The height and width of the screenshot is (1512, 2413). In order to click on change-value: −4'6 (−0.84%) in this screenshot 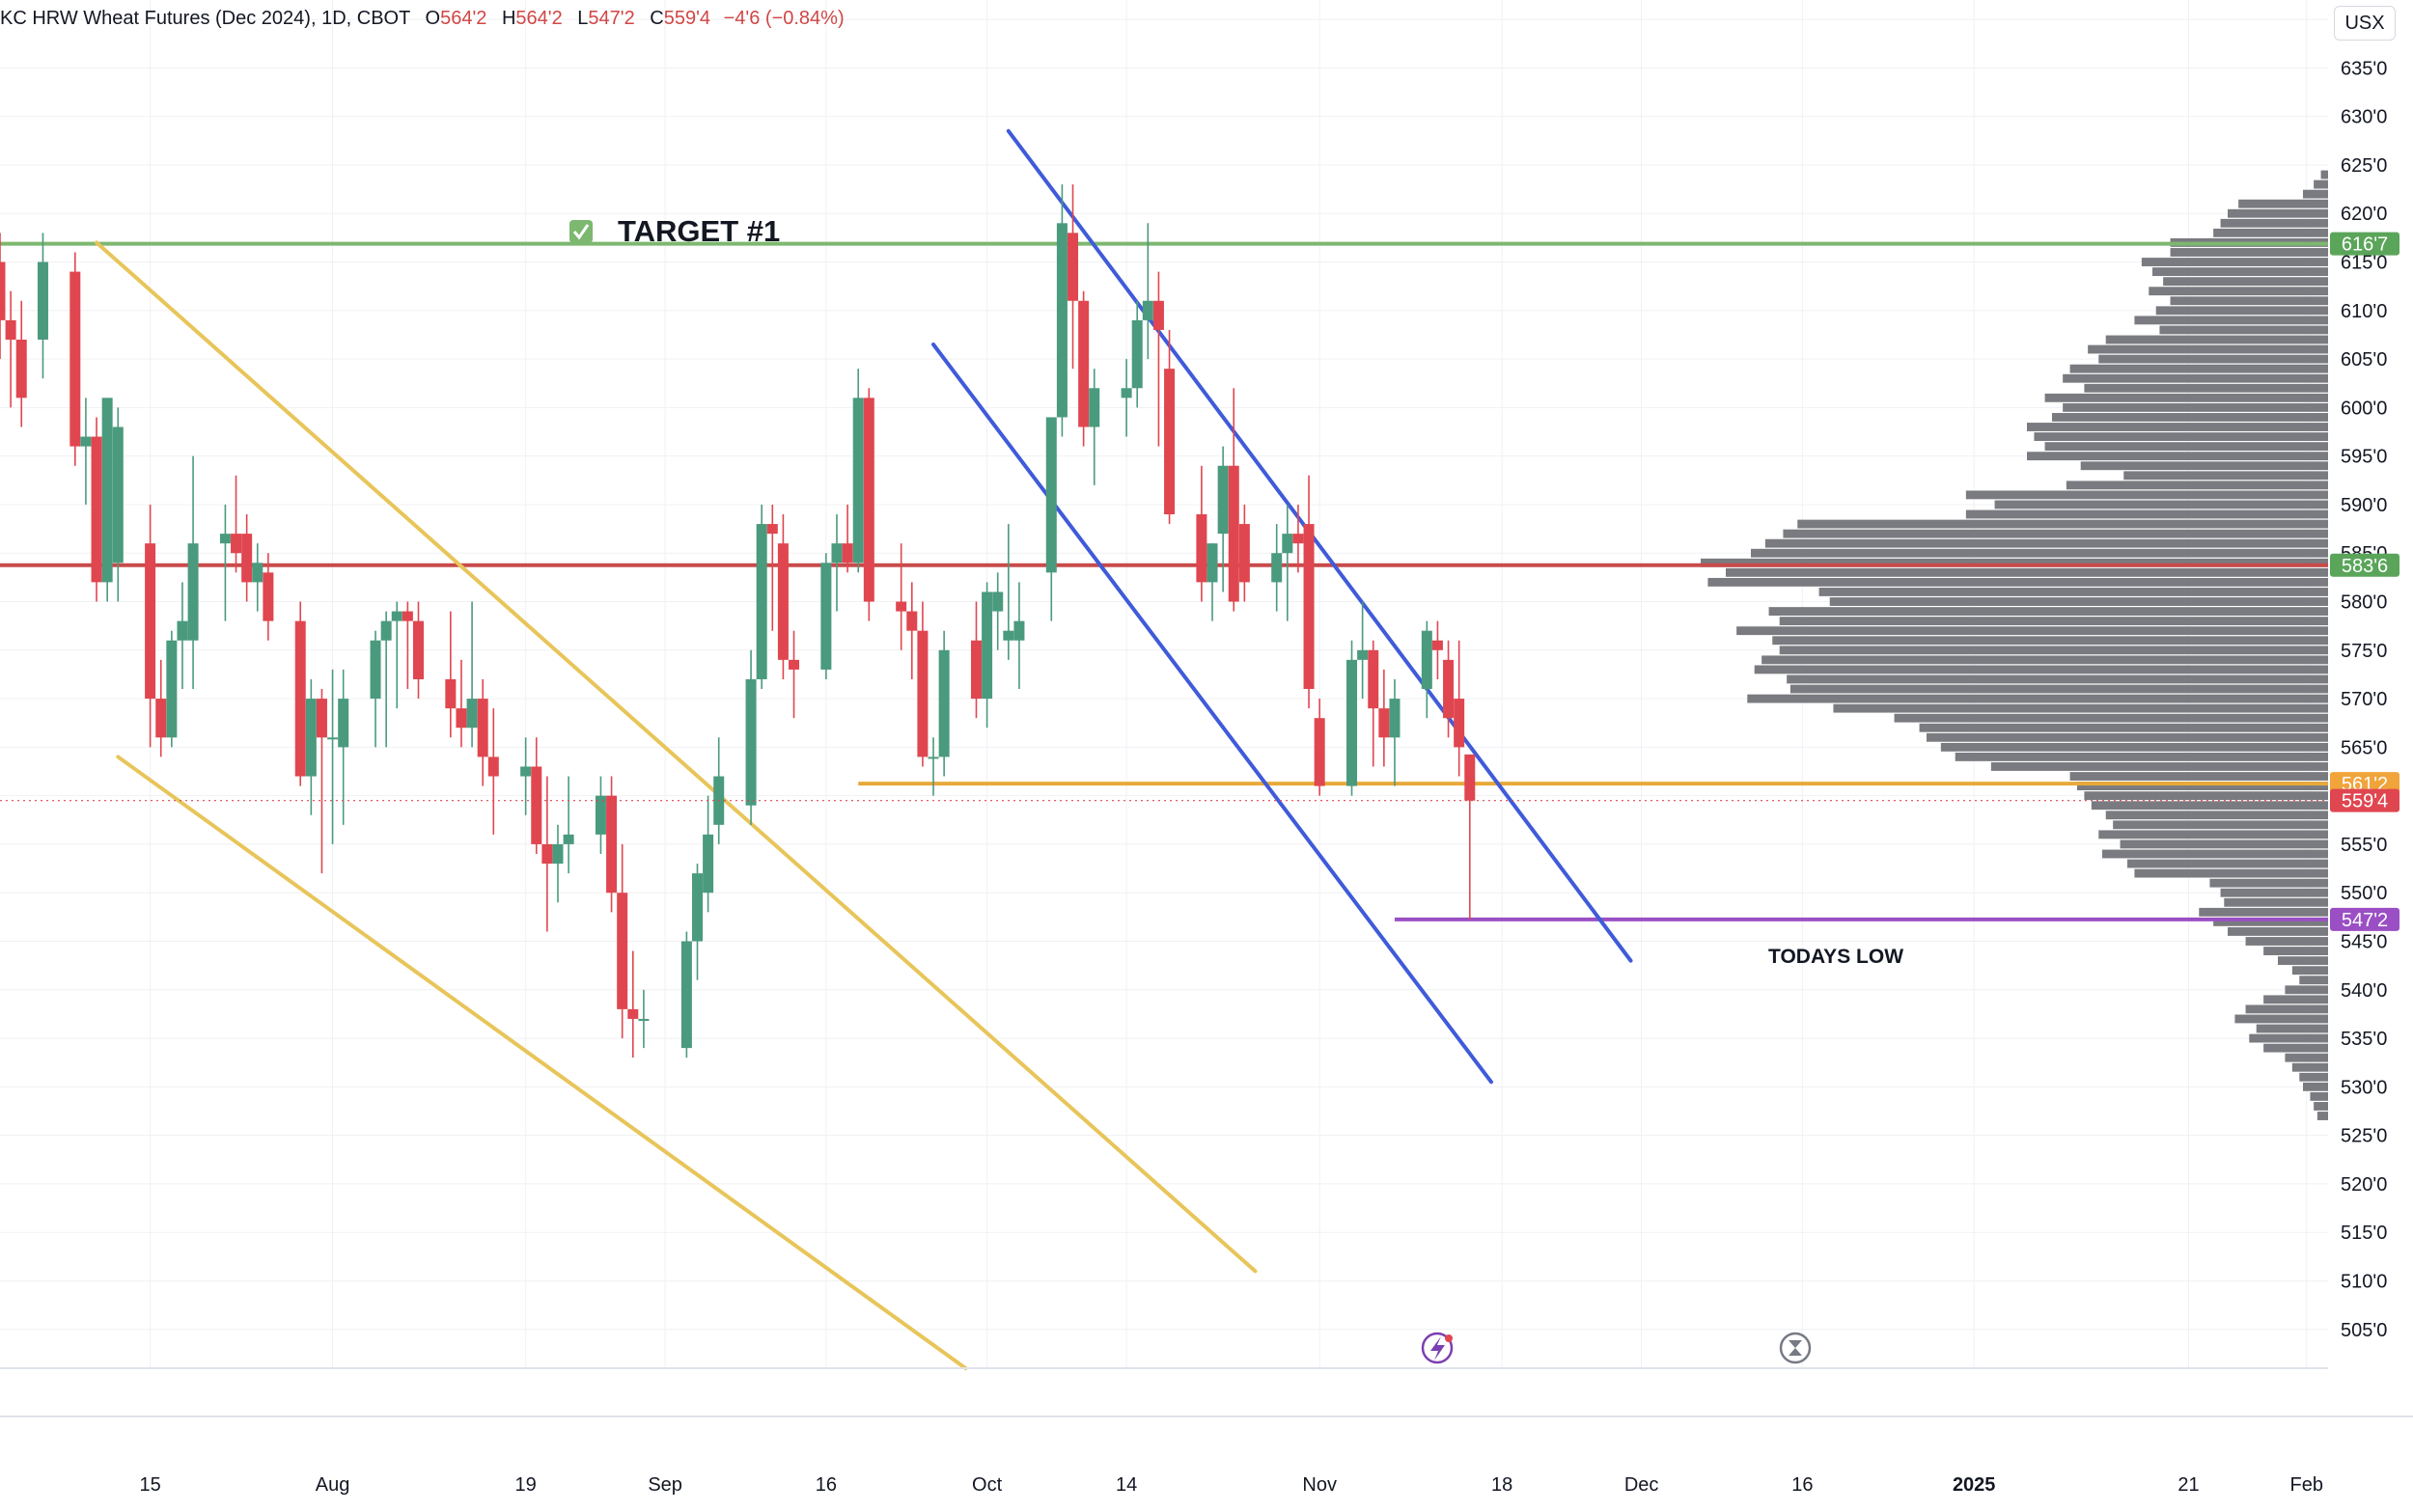, I will do `click(784, 18)`.